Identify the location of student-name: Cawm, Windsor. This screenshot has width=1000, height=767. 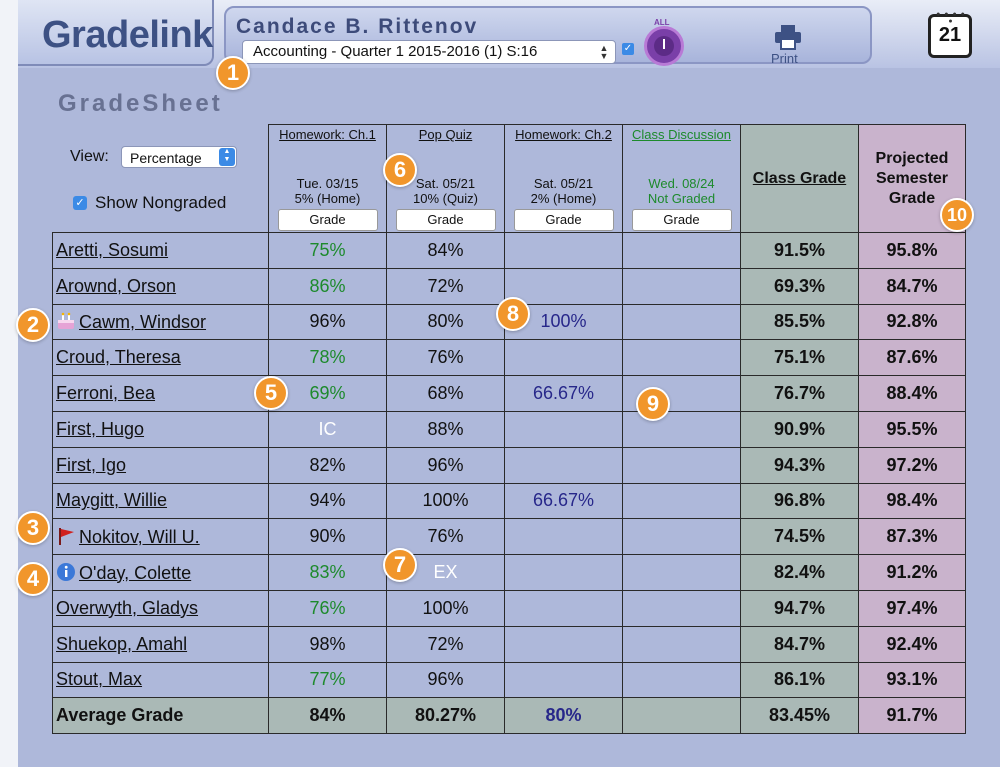
(143, 321).